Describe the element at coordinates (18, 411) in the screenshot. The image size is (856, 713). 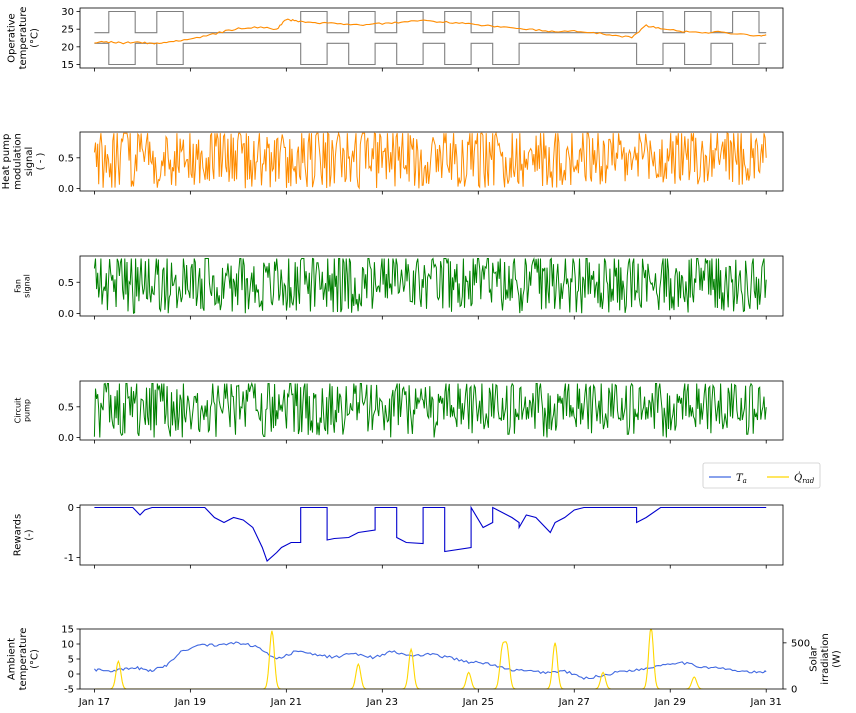
I see `y-axis-label: Circuit` at that location.